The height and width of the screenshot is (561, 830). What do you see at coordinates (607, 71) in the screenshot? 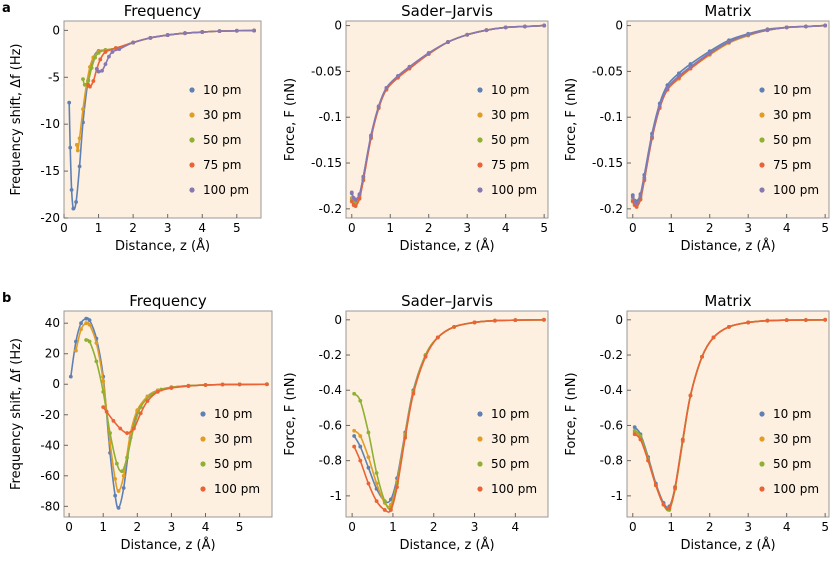
I see `y-tick-label: -0.05` at bounding box center [607, 71].